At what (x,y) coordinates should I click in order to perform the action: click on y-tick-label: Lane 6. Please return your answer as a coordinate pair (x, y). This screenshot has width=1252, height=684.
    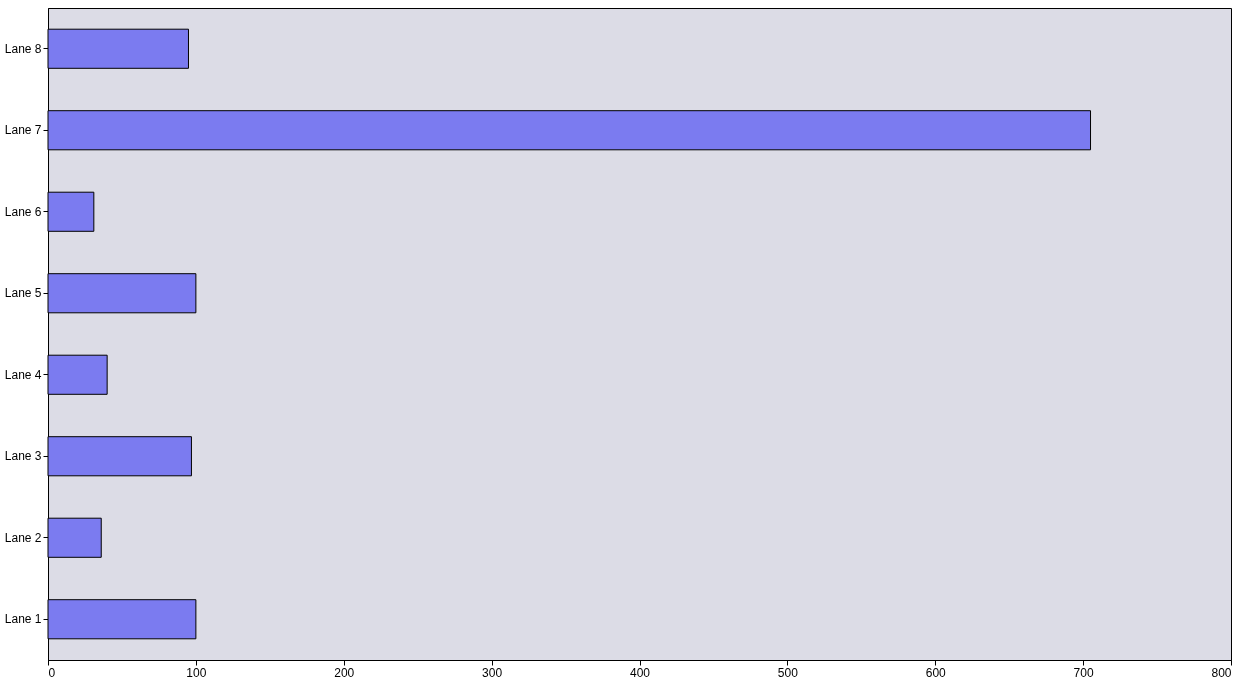
    Looking at the image, I should click on (23, 211).